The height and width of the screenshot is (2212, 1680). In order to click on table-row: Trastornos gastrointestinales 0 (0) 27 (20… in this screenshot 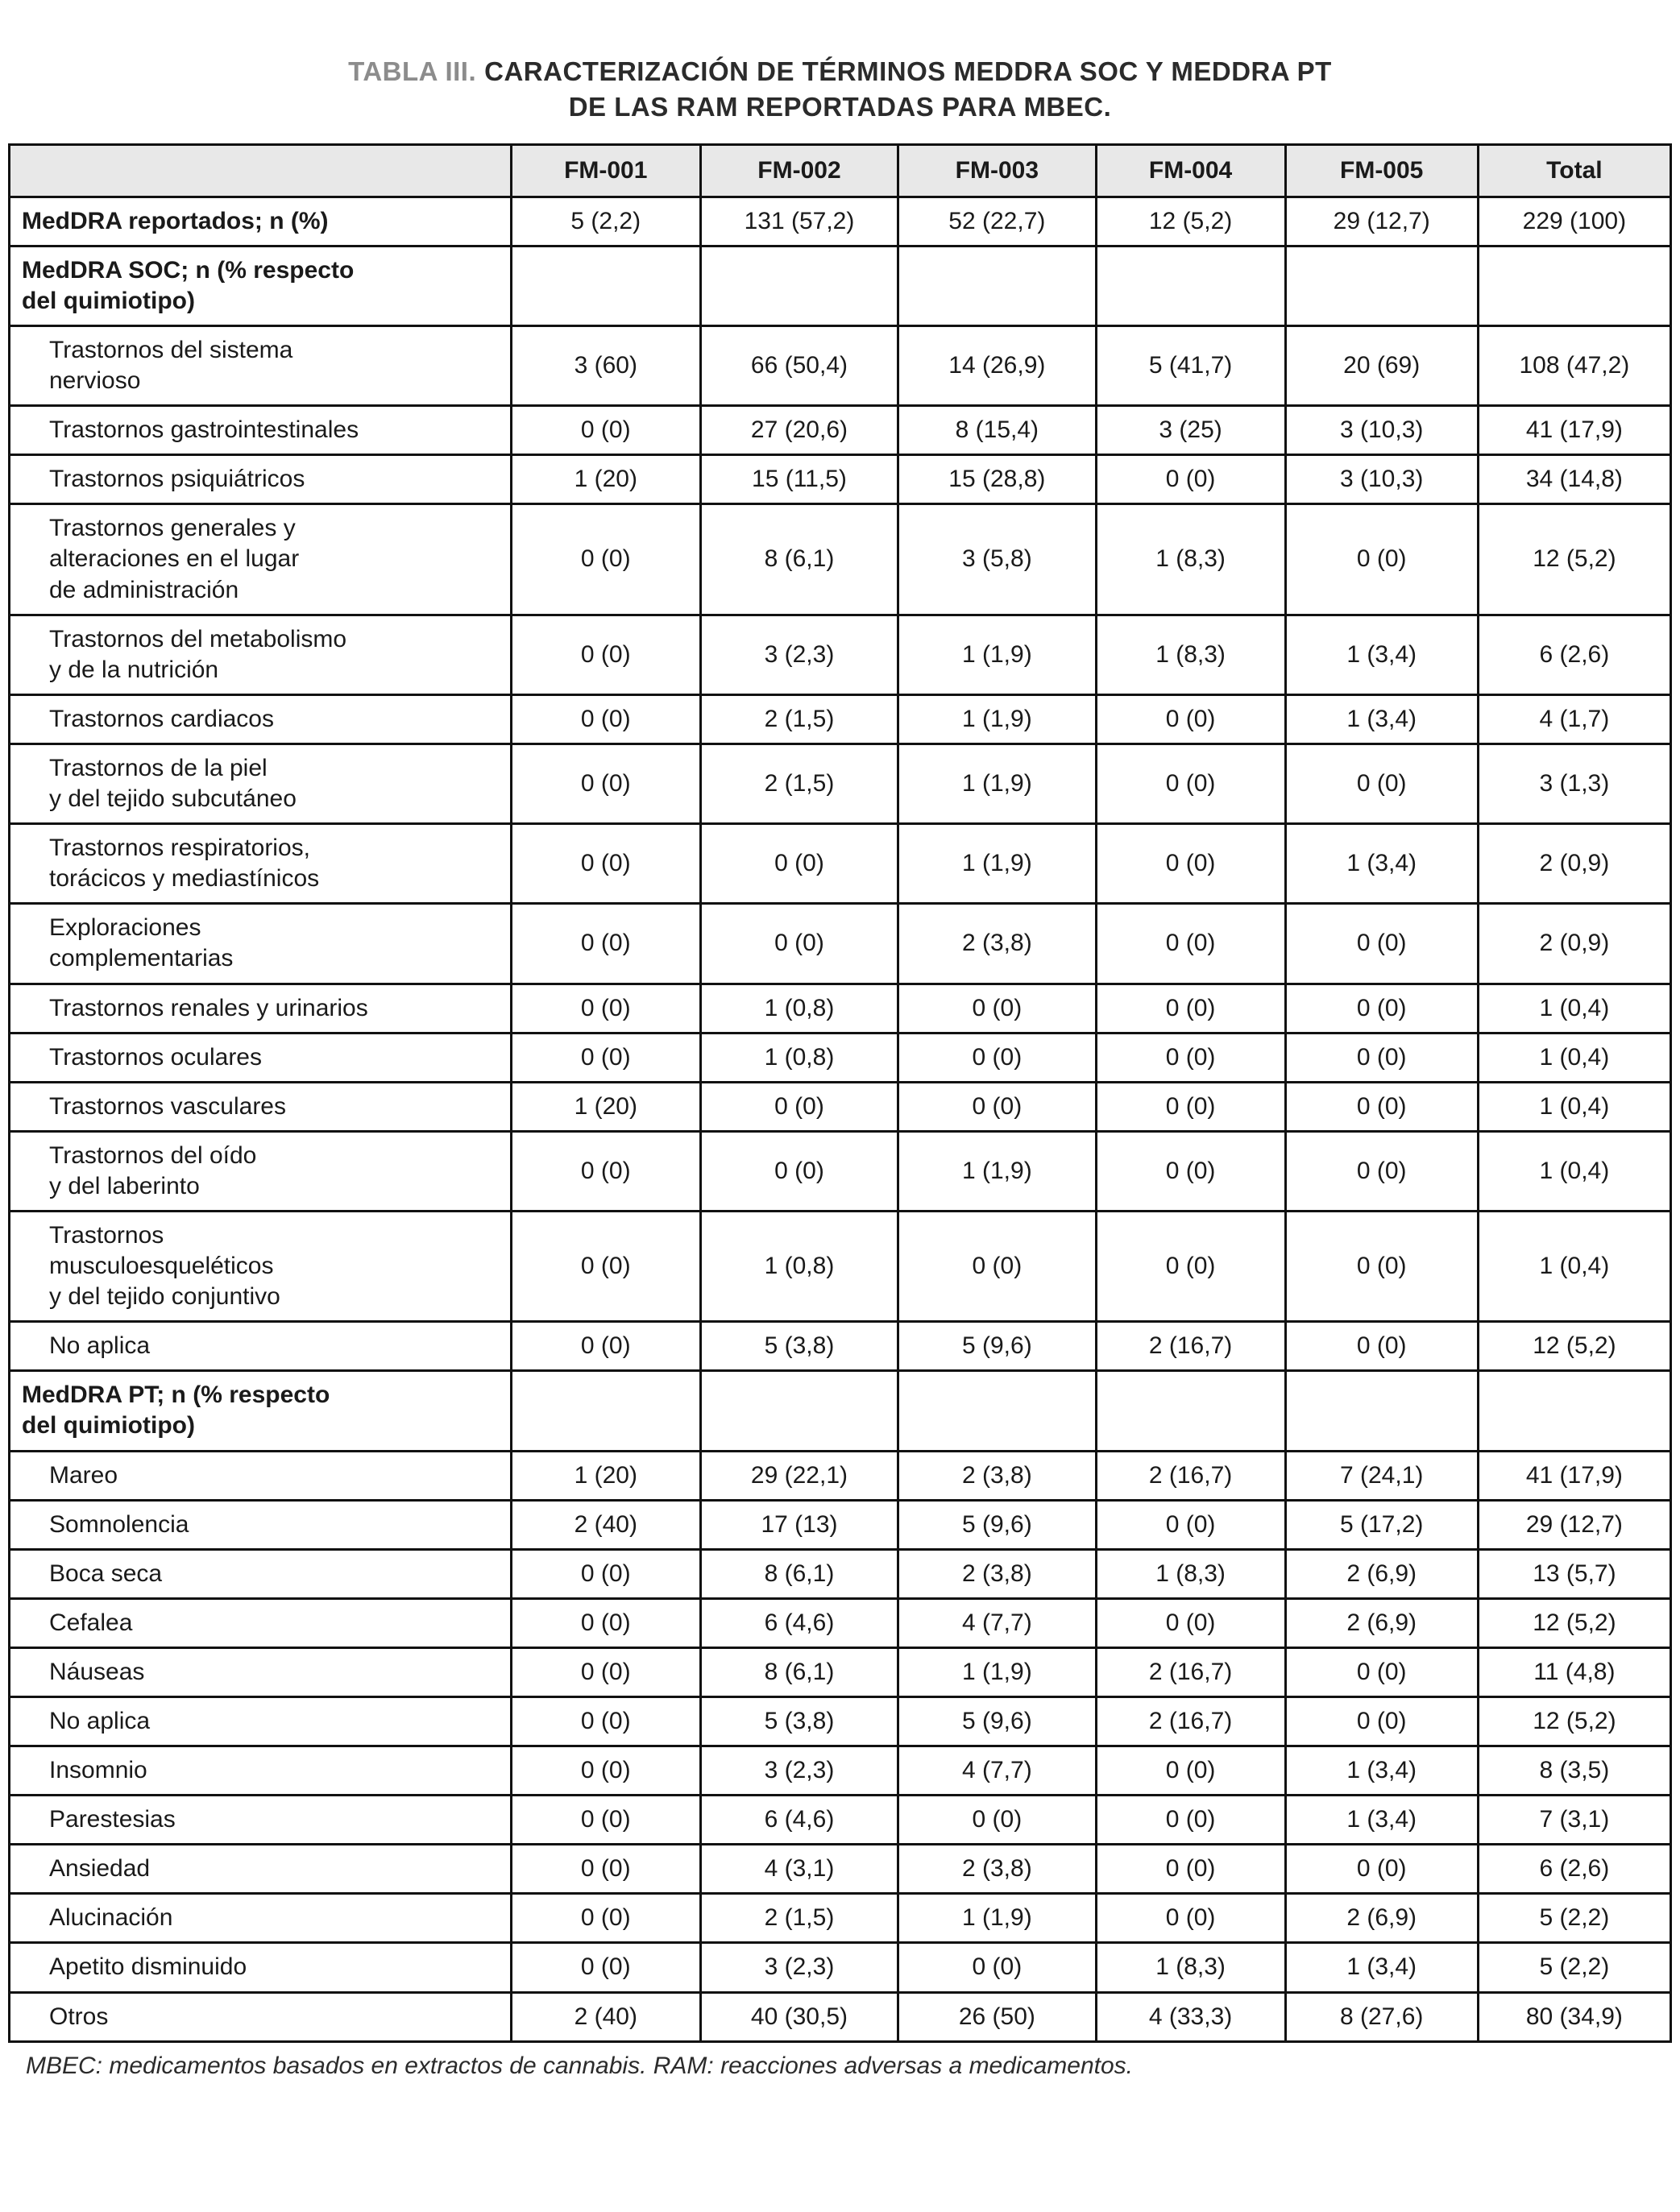, I will do `click(840, 430)`.